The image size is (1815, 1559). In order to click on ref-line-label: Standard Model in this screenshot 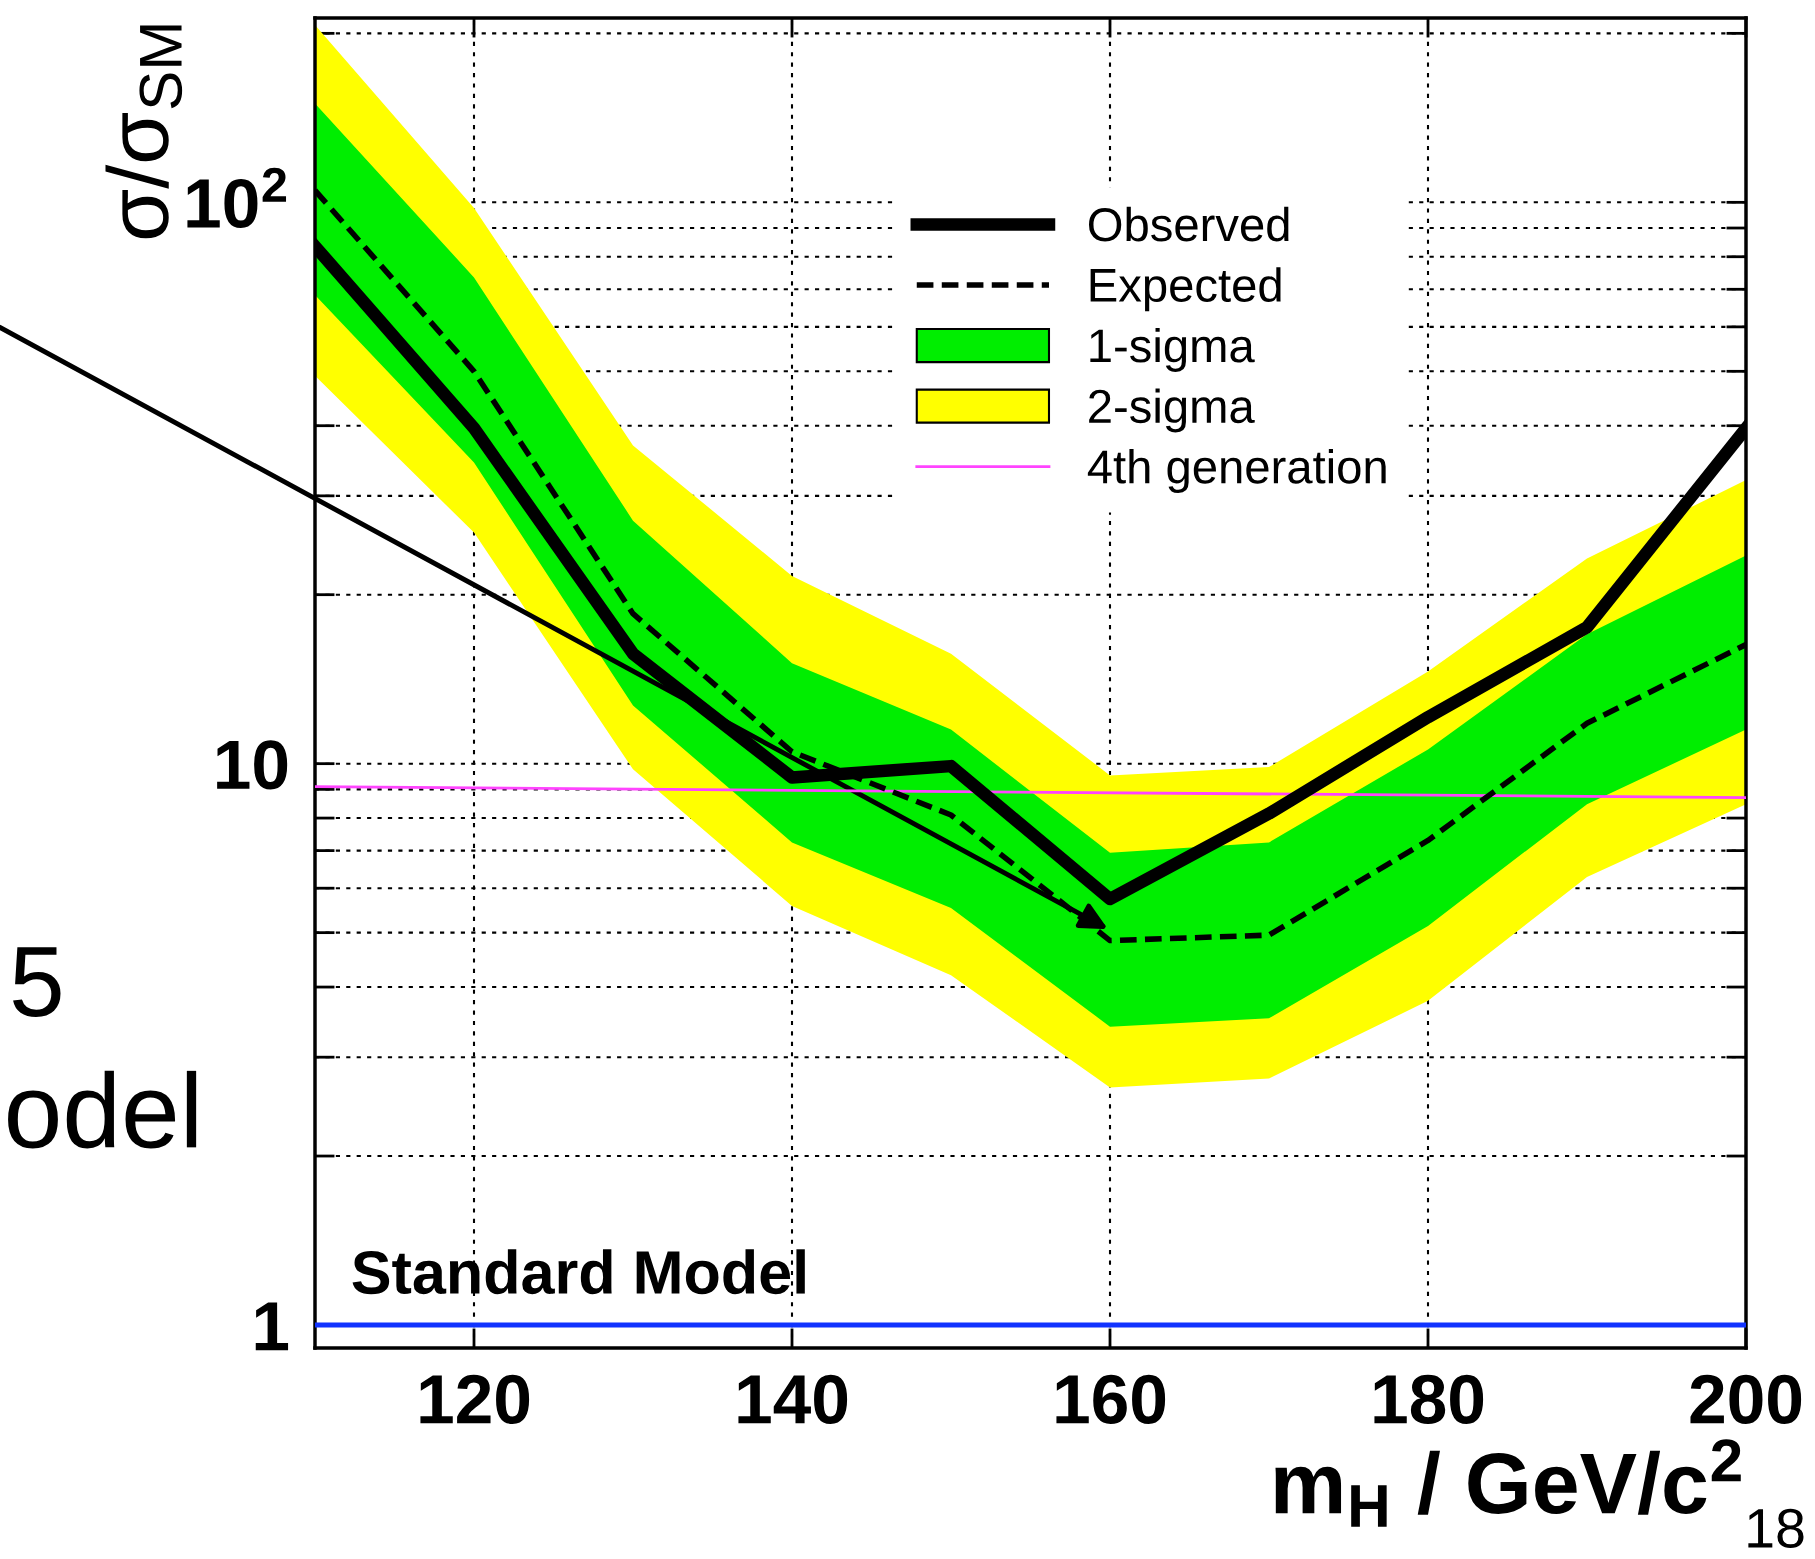, I will do `click(578, 1272)`.